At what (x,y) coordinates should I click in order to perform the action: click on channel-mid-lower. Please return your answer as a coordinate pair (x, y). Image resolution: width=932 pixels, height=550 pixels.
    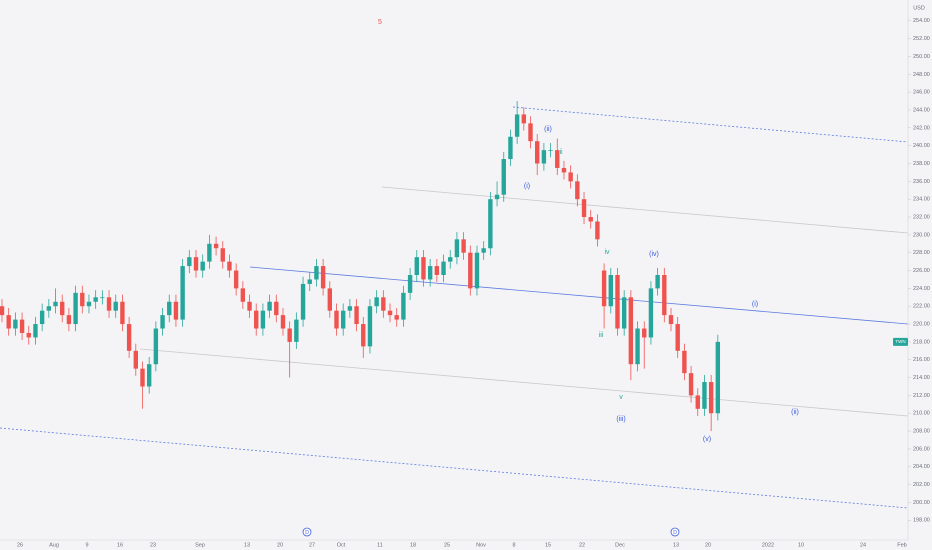
    Looking at the image, I should click on (524, 382).